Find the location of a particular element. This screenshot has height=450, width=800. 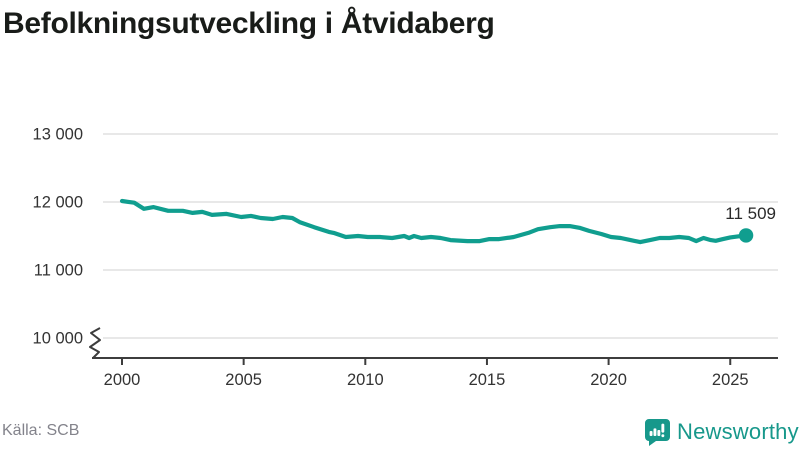

y-axis-tick-label: 11 000 is located at coordinates (58, 271).